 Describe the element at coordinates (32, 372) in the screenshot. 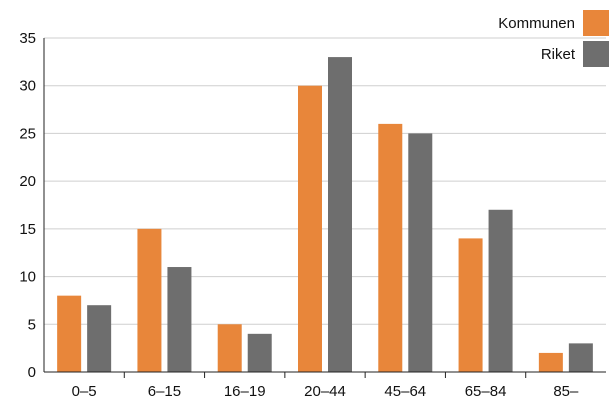

I see `y-tick-label: 0` at that location.